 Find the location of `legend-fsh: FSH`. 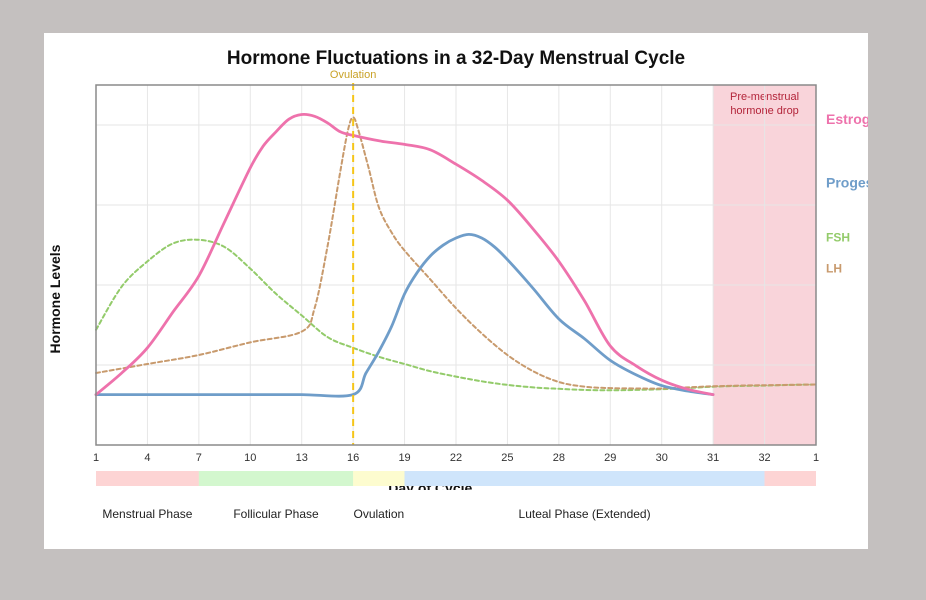

legend-fsh: FSH is located at coordinates (838, 238).